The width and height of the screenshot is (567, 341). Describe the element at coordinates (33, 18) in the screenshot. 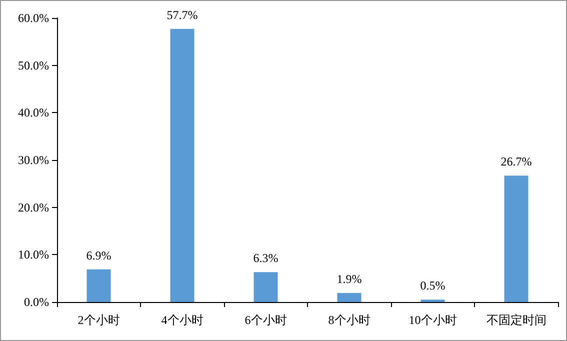

I see `y-tick-label: 60.0%` at that location.